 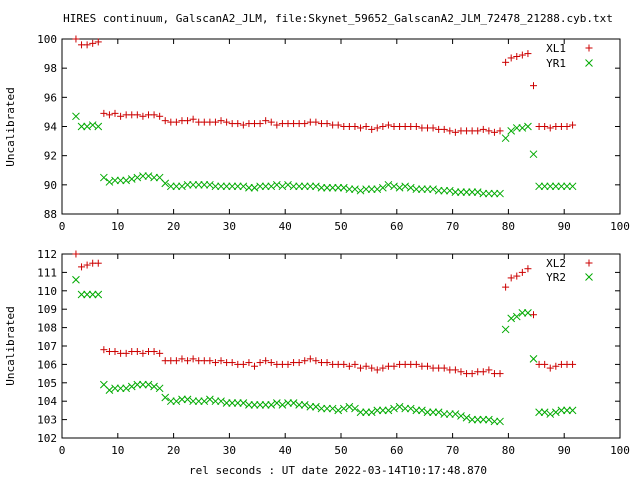 What do you see at coordinates (589, 263) in the screenshot?
I see `legend-marker-xl2` at bounding box center [589, 263].